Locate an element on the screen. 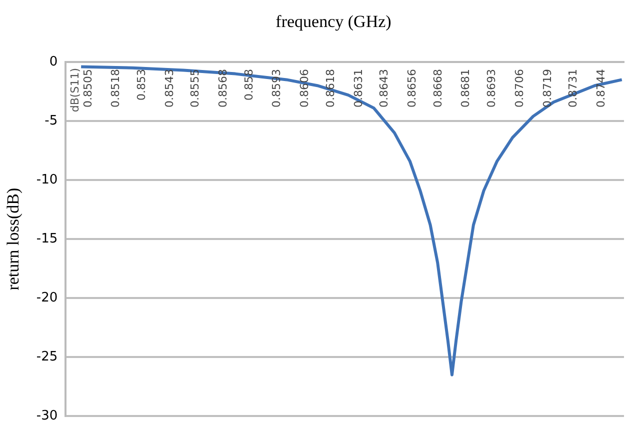  x-tick-label: 0.8744 is located at coordinates (601, 88).